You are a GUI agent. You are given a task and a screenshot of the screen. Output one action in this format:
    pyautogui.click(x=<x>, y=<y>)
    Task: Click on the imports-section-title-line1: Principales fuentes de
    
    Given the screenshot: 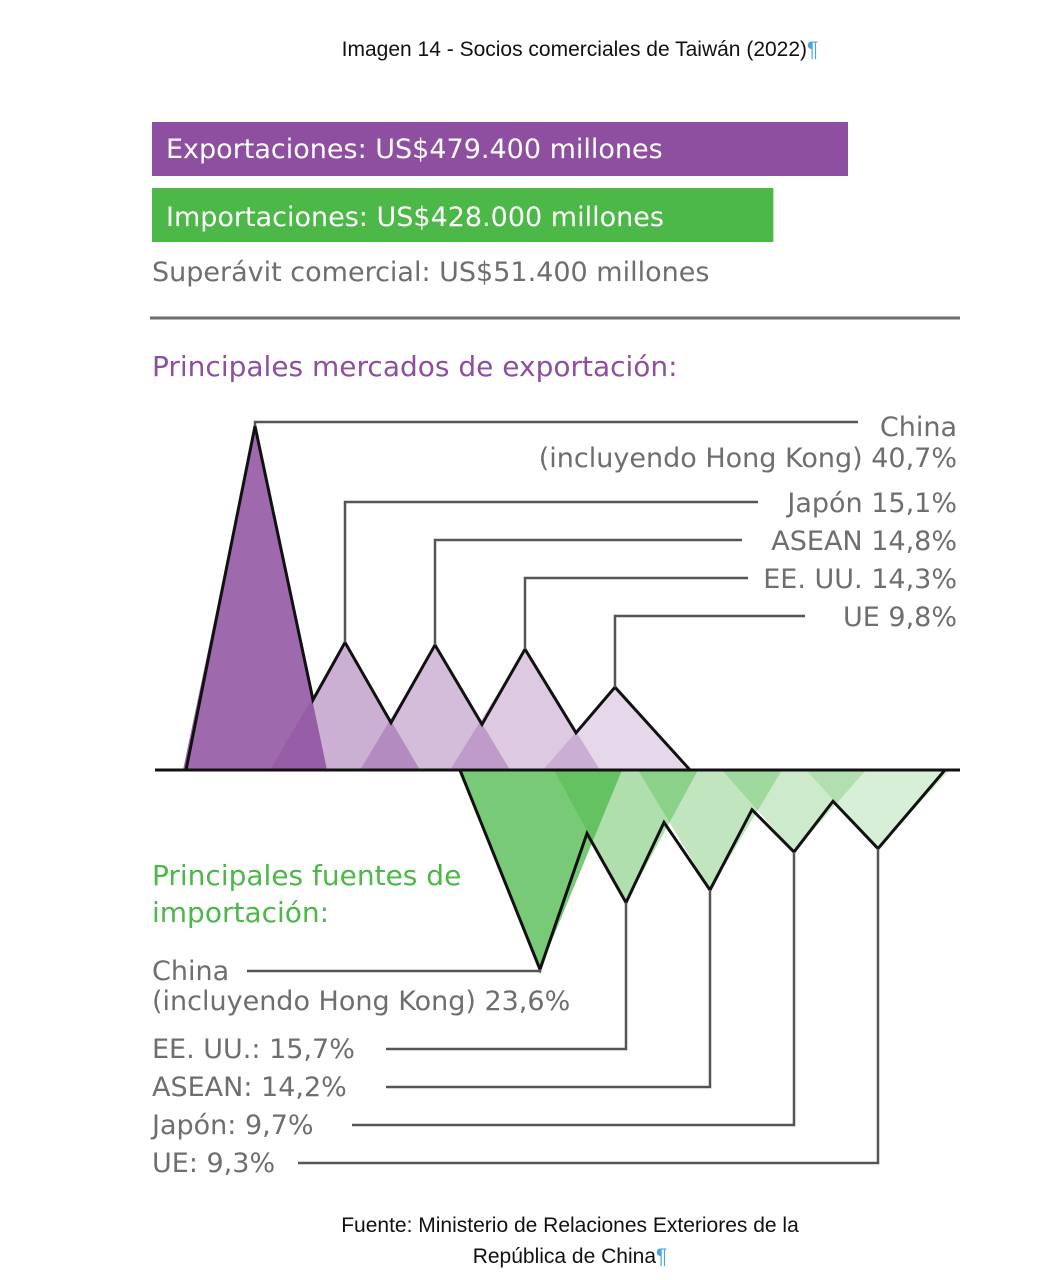 What is the action you would take?
    pyautogui.click(x=306, y=875)
    